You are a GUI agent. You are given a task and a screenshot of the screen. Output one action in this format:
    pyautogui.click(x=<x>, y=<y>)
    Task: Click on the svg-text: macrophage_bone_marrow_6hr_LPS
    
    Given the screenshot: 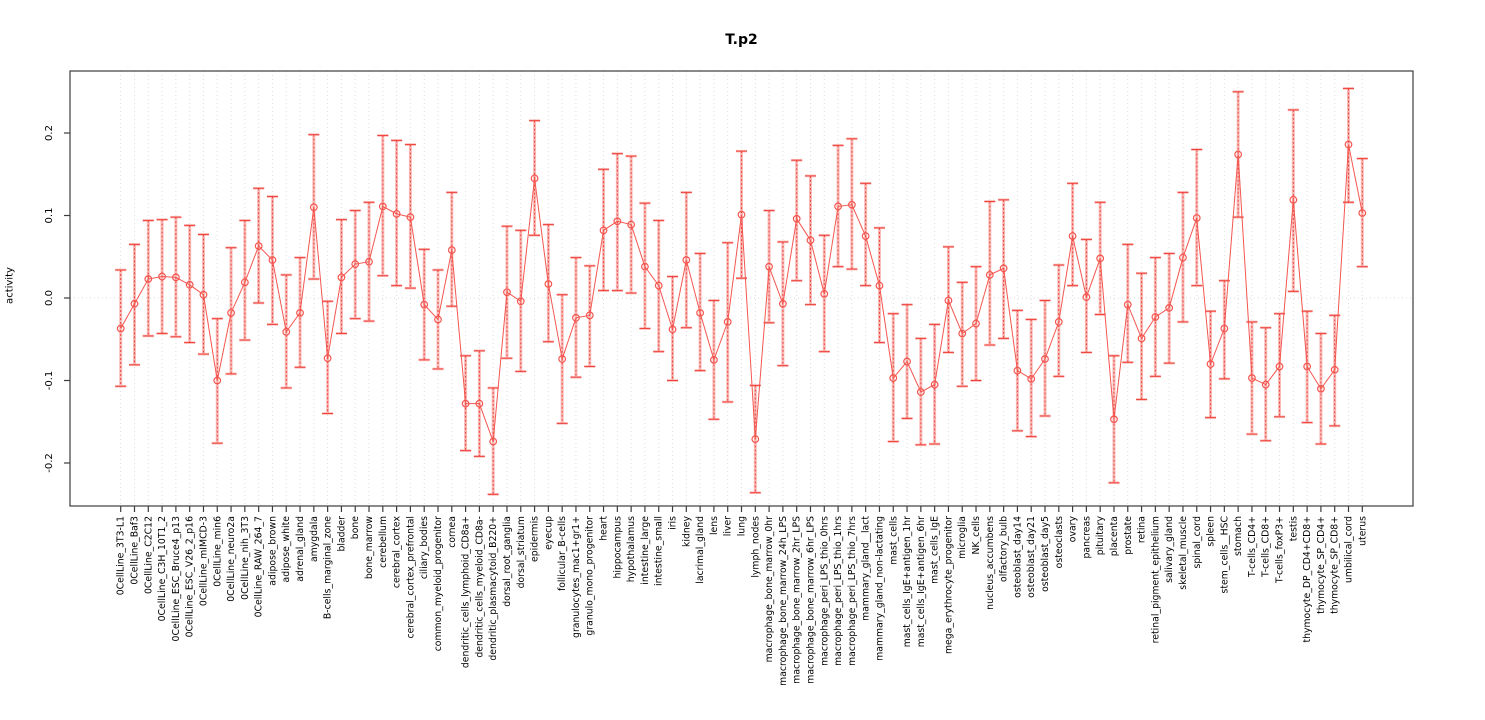 What is the action you would take?
    pyautogui.click(x=810, y=600)
    